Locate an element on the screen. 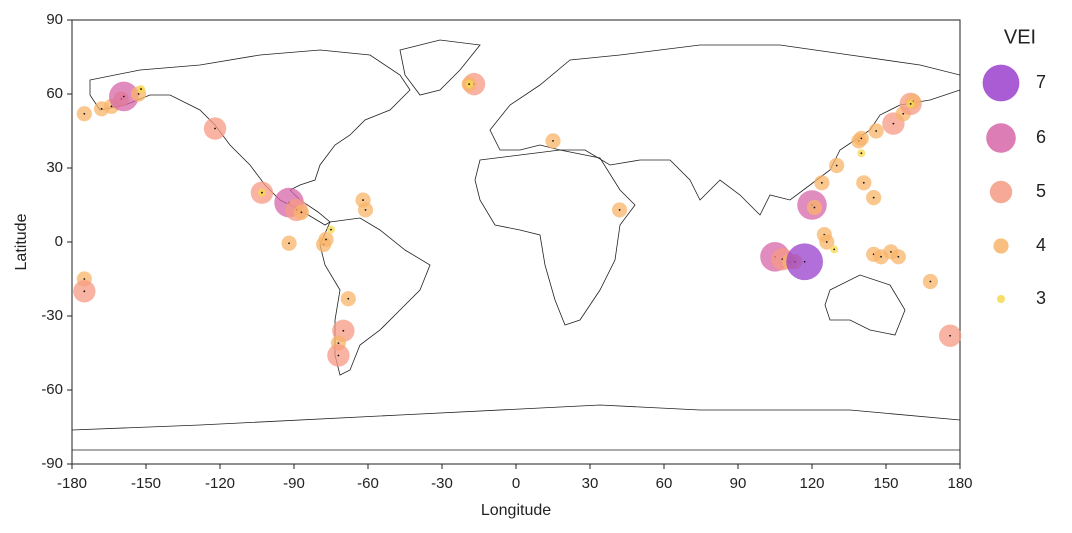  x-axis-label: Longitude is located at coordinates (516, 510).